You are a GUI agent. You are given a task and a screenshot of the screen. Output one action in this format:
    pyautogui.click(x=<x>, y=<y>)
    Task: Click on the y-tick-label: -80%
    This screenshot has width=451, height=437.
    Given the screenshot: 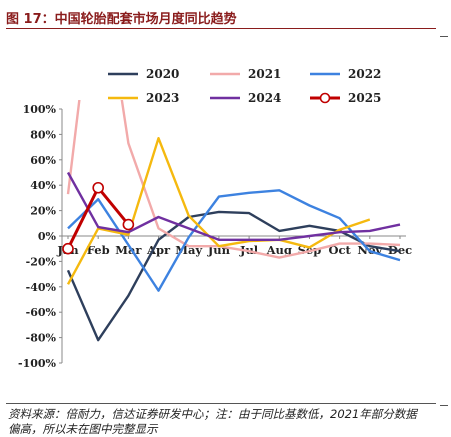 What is the action you would take?
    pyautogui.click(x=41, y=338)
    